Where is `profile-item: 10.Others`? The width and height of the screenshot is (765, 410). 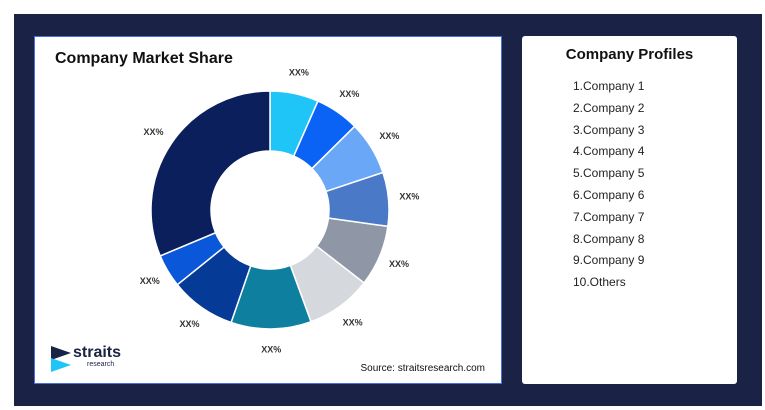 profile-item: 10.Others is located at coordinates (599, 282).